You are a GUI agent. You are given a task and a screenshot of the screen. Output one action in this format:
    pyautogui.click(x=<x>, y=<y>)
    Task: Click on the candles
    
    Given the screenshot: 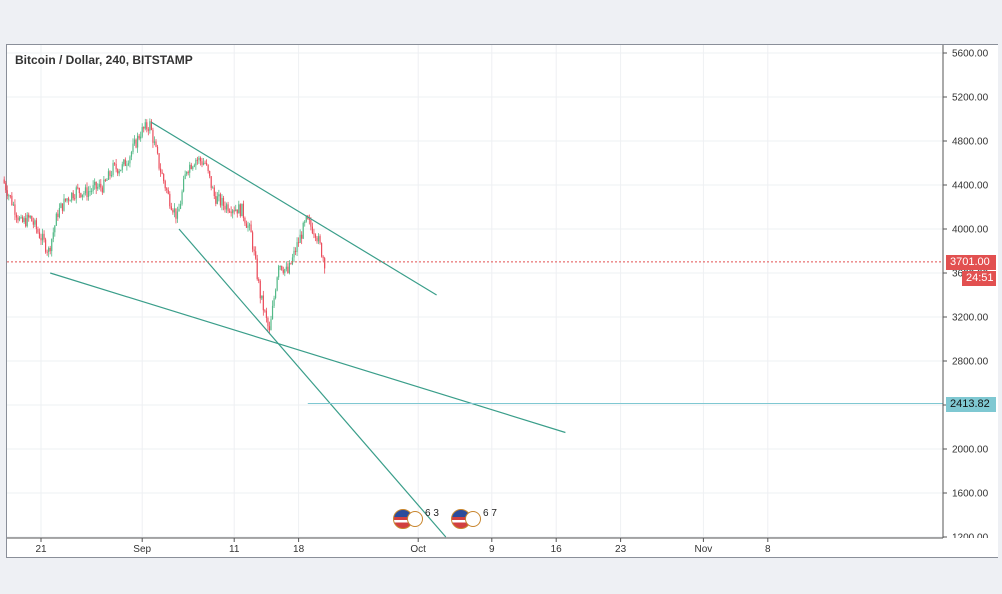 What is the action you would take?
    pyautogui.click(x=164, y=226)
    